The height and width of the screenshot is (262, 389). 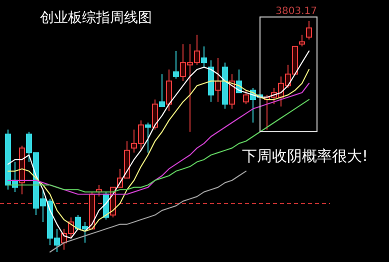 I want to click on annotation: 下周收阴概率很大!, so click(x=305, y=156).